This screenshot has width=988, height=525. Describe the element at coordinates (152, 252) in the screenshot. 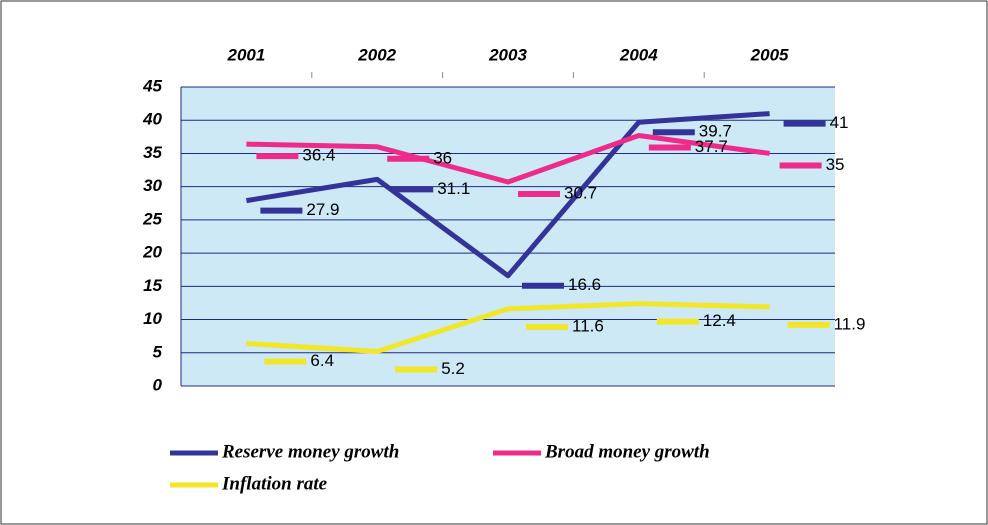

I see `y-tick-label: 20` at that location.